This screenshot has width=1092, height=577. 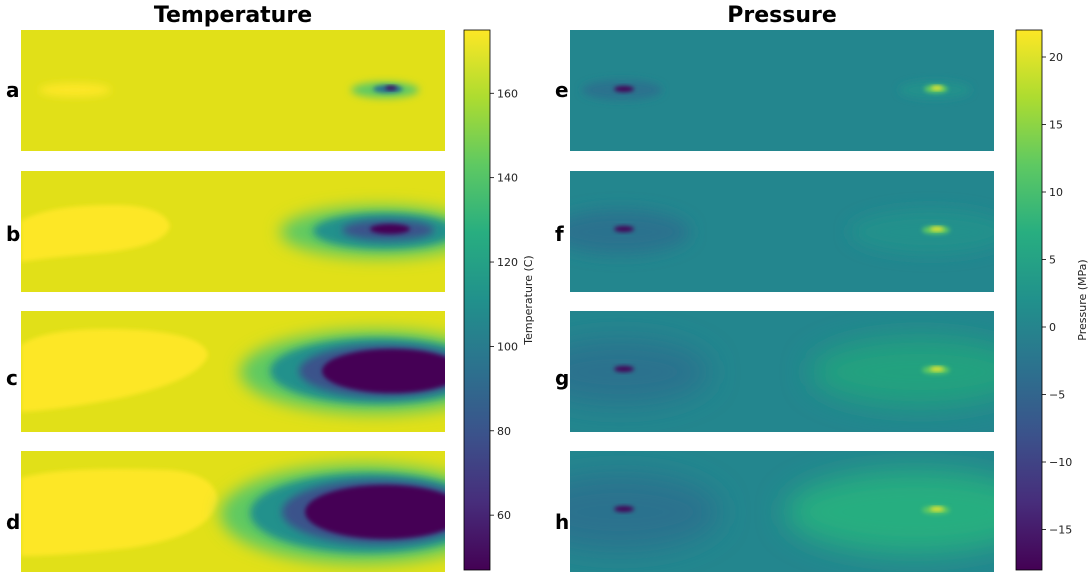 I want to click on temperature-tick-label: 140, so click(x=507, y=178).